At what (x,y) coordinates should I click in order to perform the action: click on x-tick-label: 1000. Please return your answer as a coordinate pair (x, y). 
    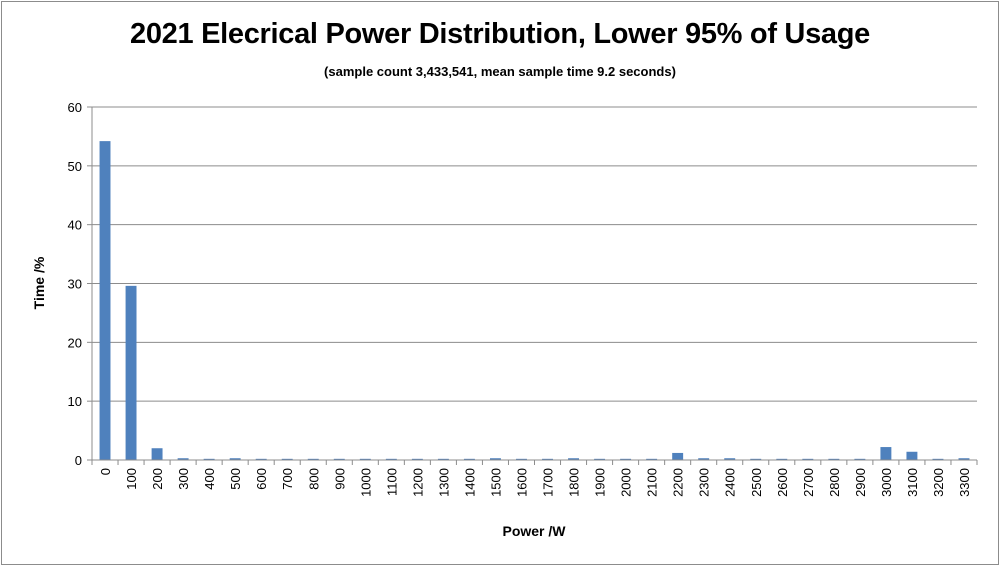
    Looking at the image, I should click on (365, 482).